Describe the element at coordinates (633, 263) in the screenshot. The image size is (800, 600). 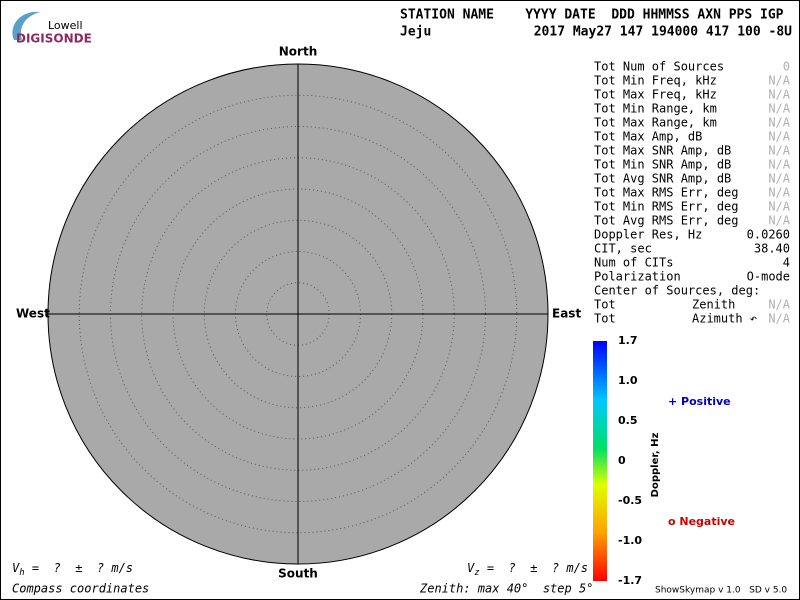
I see `stat-label: Num of CITs` at that location.